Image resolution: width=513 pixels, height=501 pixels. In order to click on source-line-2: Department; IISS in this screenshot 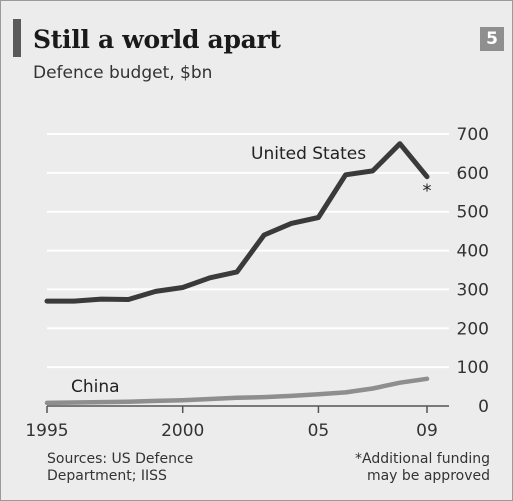, I will do `click(107, 476)`.